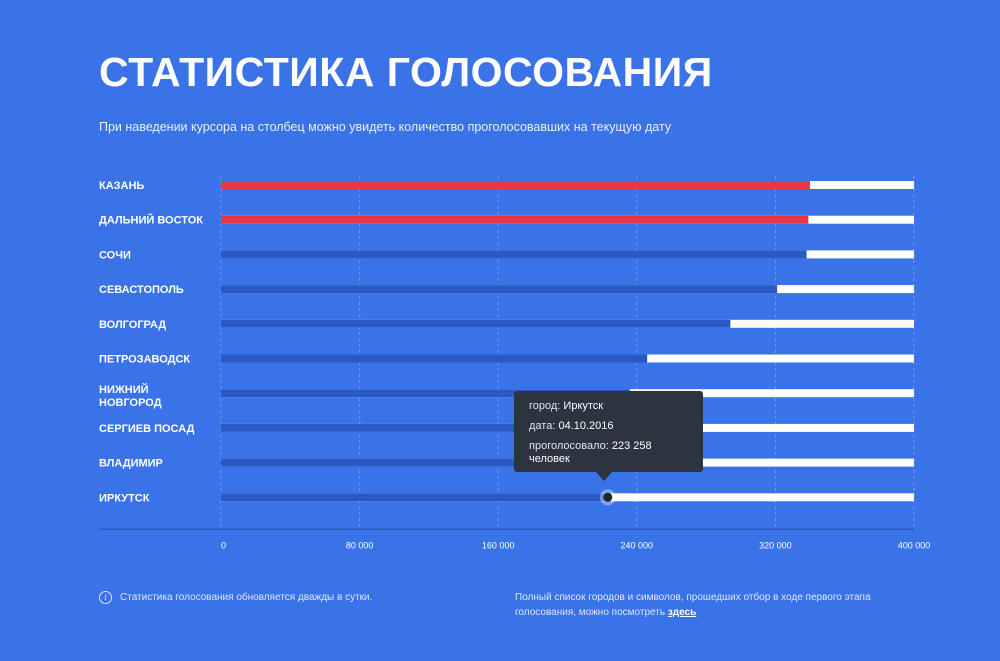 The width and height of the screenshot is (1000, 661). What do you see at coordinates (223, 545) in the screenshot?
I see `x-tick-label: 0` at bounding box center [223, 545].